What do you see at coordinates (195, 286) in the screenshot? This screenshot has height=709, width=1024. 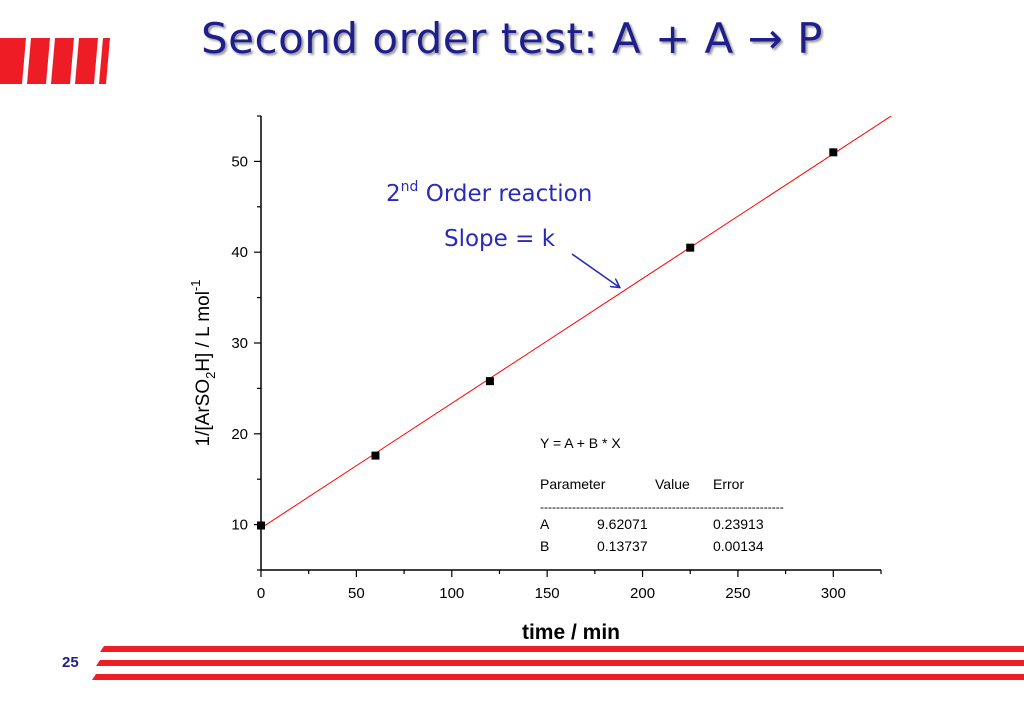 I see `y-label-superscript: -1` at bounding box center [195, 286].